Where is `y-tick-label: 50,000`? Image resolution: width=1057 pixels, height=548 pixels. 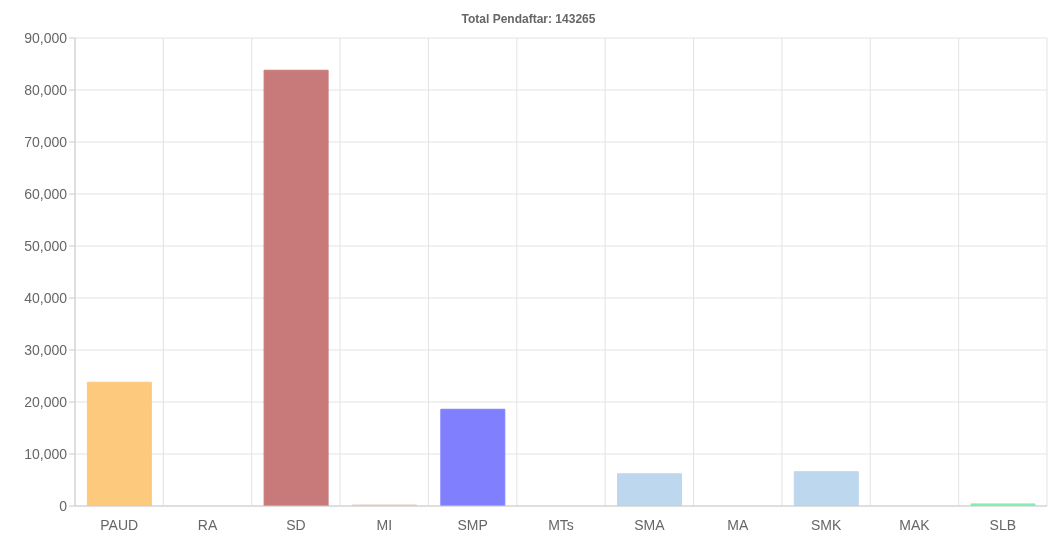 y-tick-label: 50,000 is located at coordinates (46, 245).